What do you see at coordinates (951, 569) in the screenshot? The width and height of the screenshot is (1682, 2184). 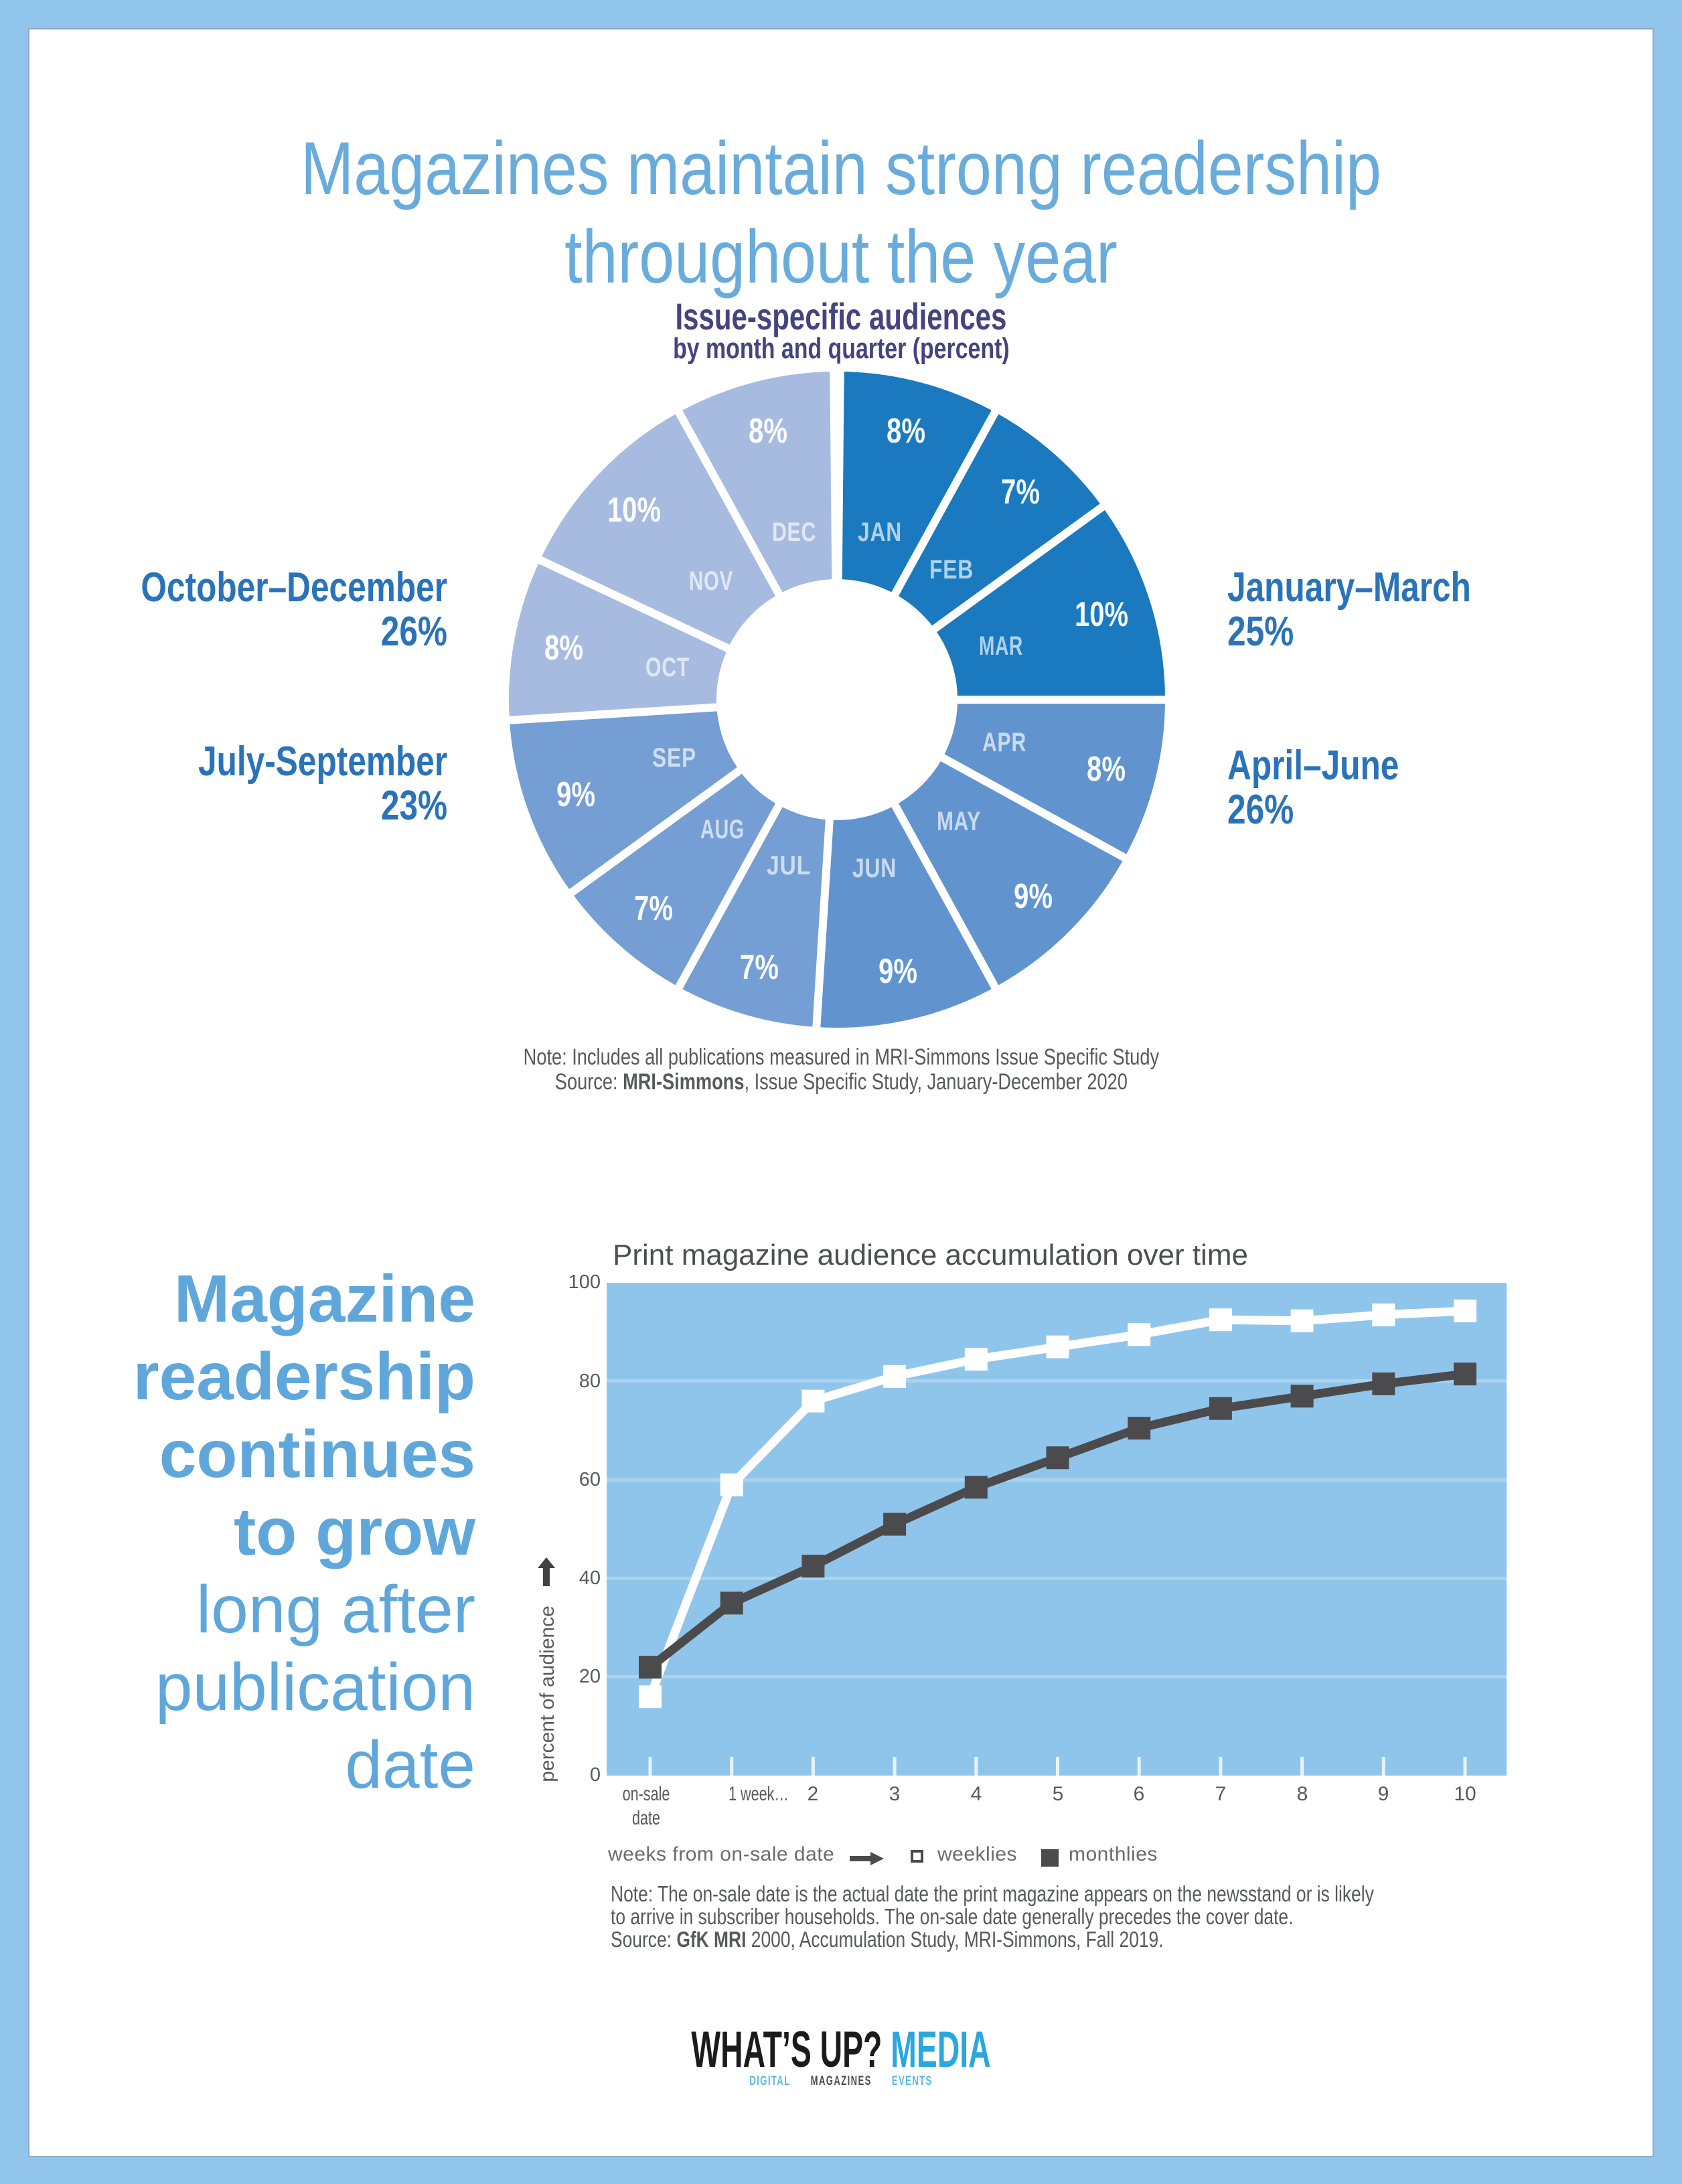 I see `svg-text: FEB` at bounding box center [951, 569].